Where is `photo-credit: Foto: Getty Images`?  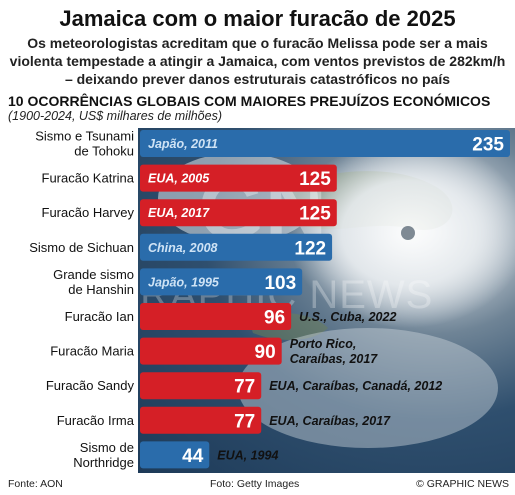 photo-credit: Foto: Getty Images is located at coordinates (255, 484).